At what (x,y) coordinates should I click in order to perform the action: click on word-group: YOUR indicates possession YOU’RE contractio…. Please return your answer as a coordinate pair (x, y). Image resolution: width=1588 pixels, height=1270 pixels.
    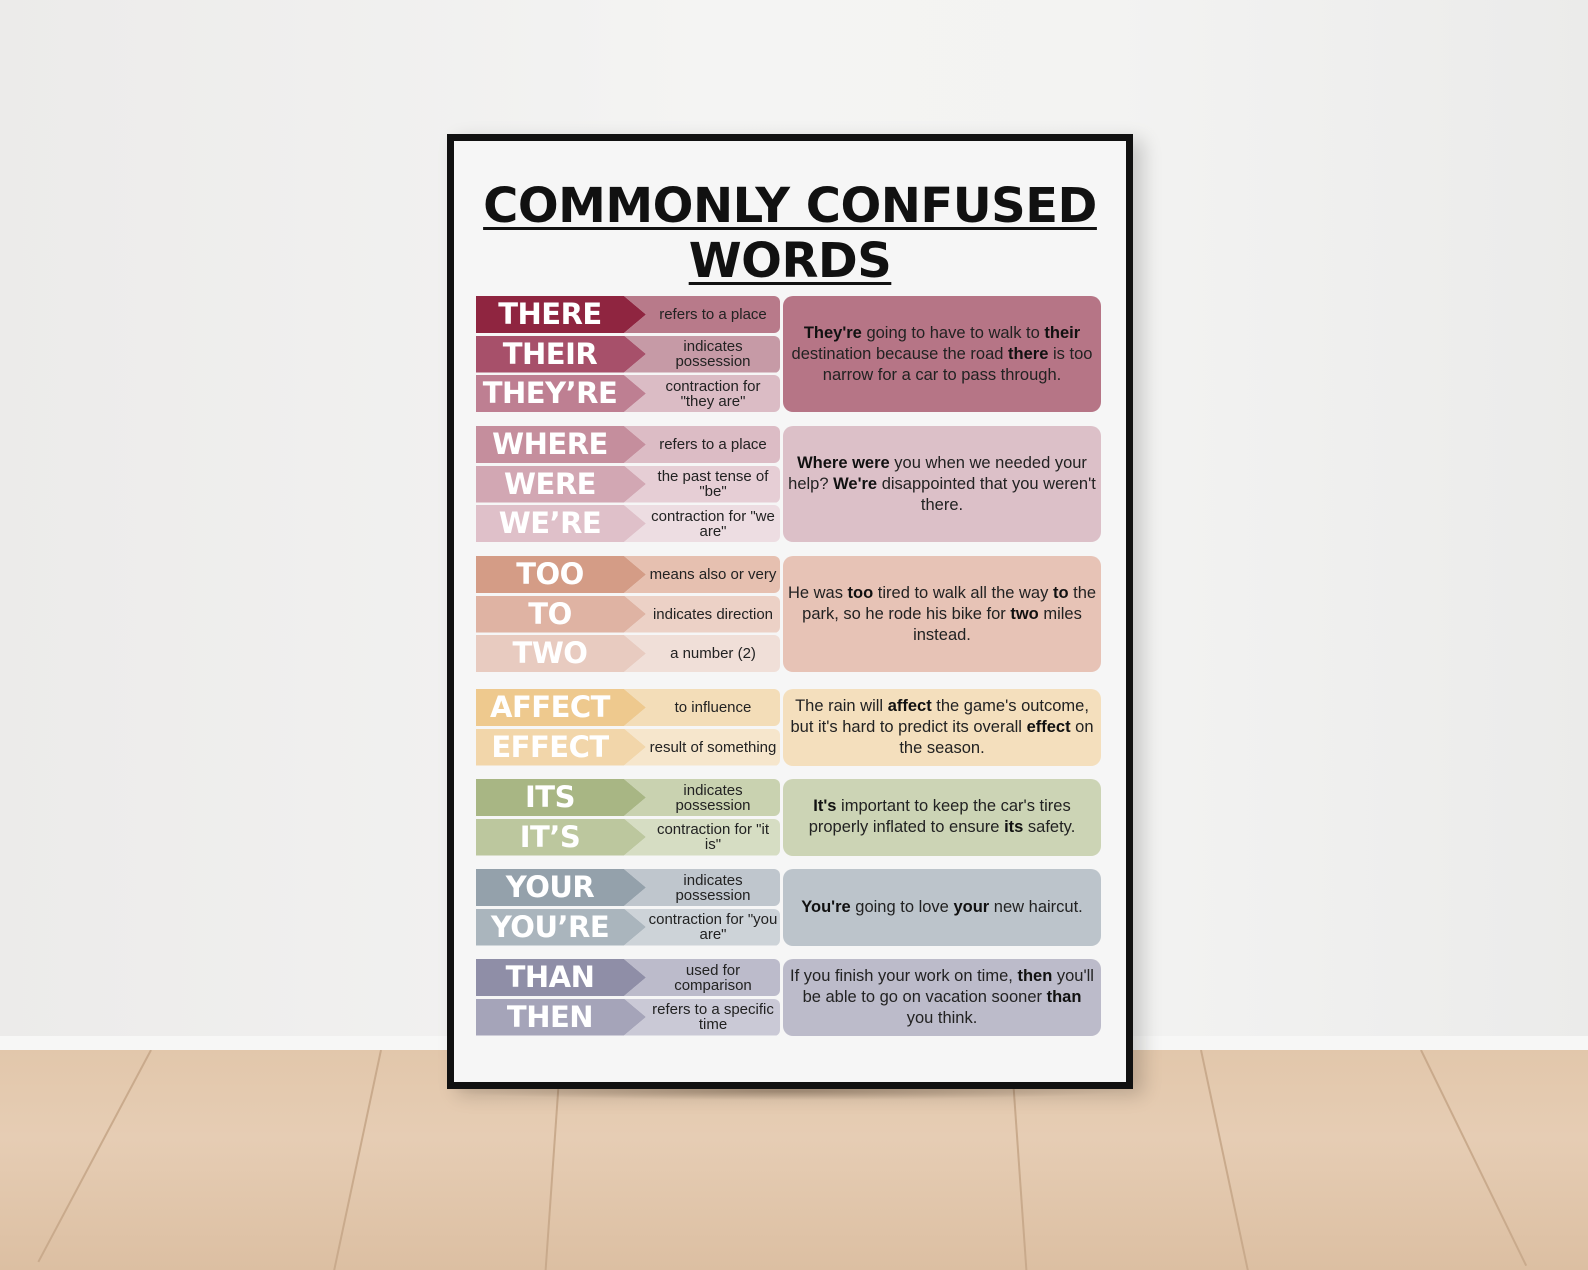
    Looking at the image, I should click on (788, 907).